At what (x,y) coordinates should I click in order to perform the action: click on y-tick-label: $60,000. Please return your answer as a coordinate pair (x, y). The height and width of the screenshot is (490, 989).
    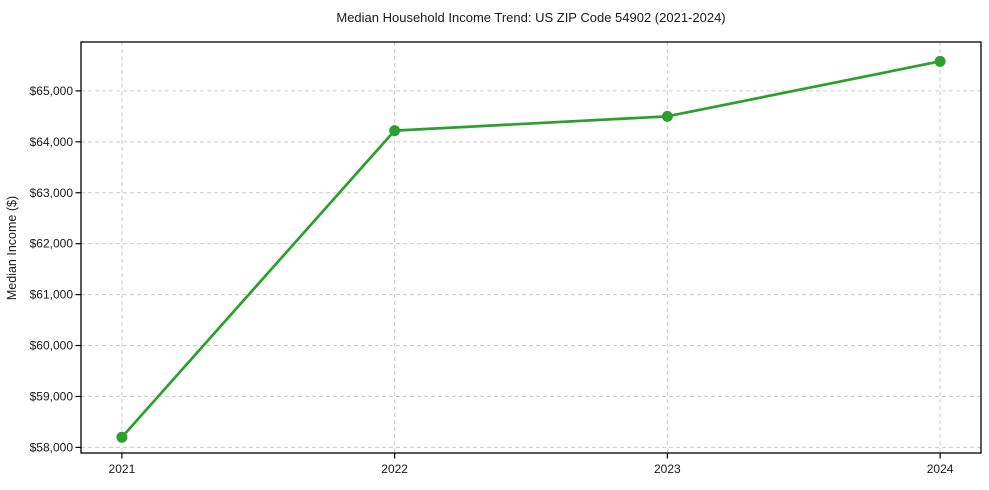
    Looking at the image, I should click on (52, 346).